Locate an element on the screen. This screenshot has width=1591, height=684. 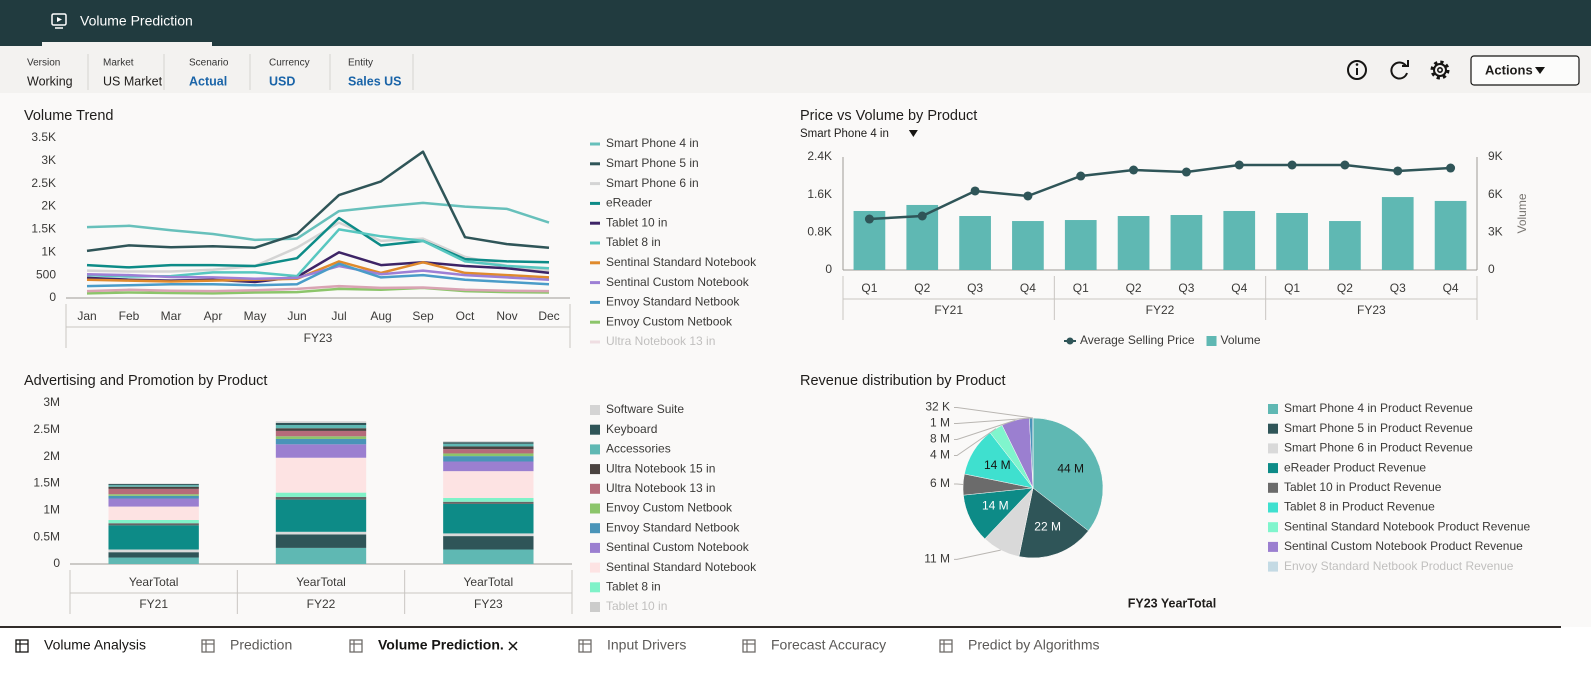
gear-hub is located at coordinates (1440, 70).